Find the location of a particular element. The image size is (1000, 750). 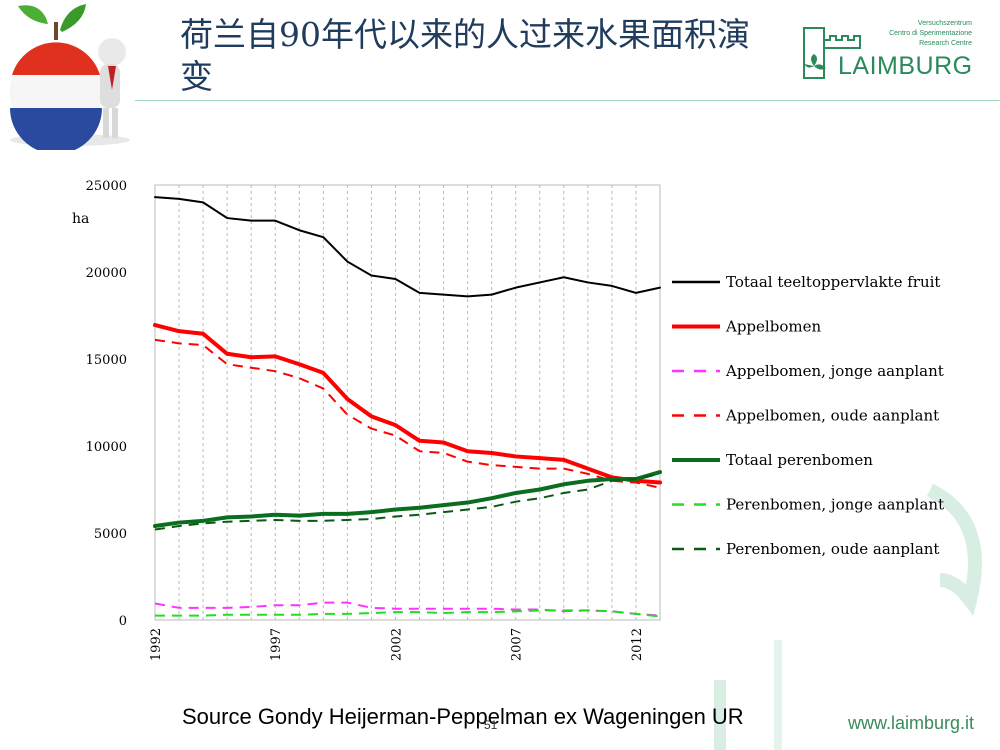

header-divider is located at coordinates (567, 100).